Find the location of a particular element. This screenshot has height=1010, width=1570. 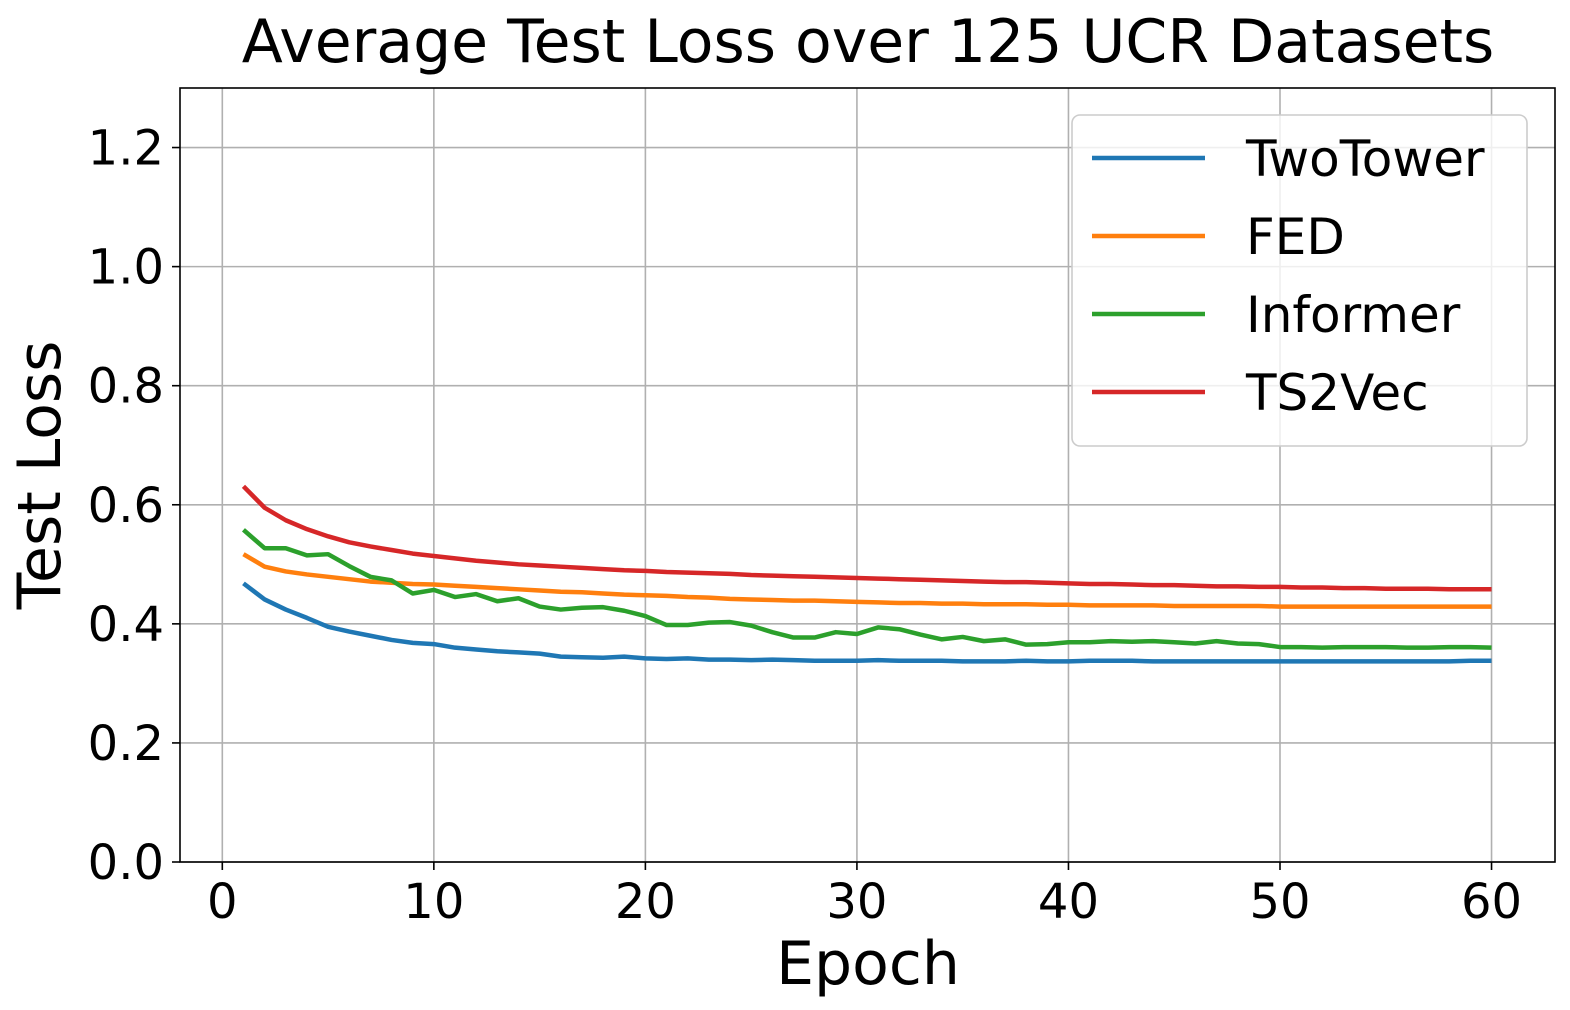

x-axis-label: Epoch is located at coordinates (868, 964).